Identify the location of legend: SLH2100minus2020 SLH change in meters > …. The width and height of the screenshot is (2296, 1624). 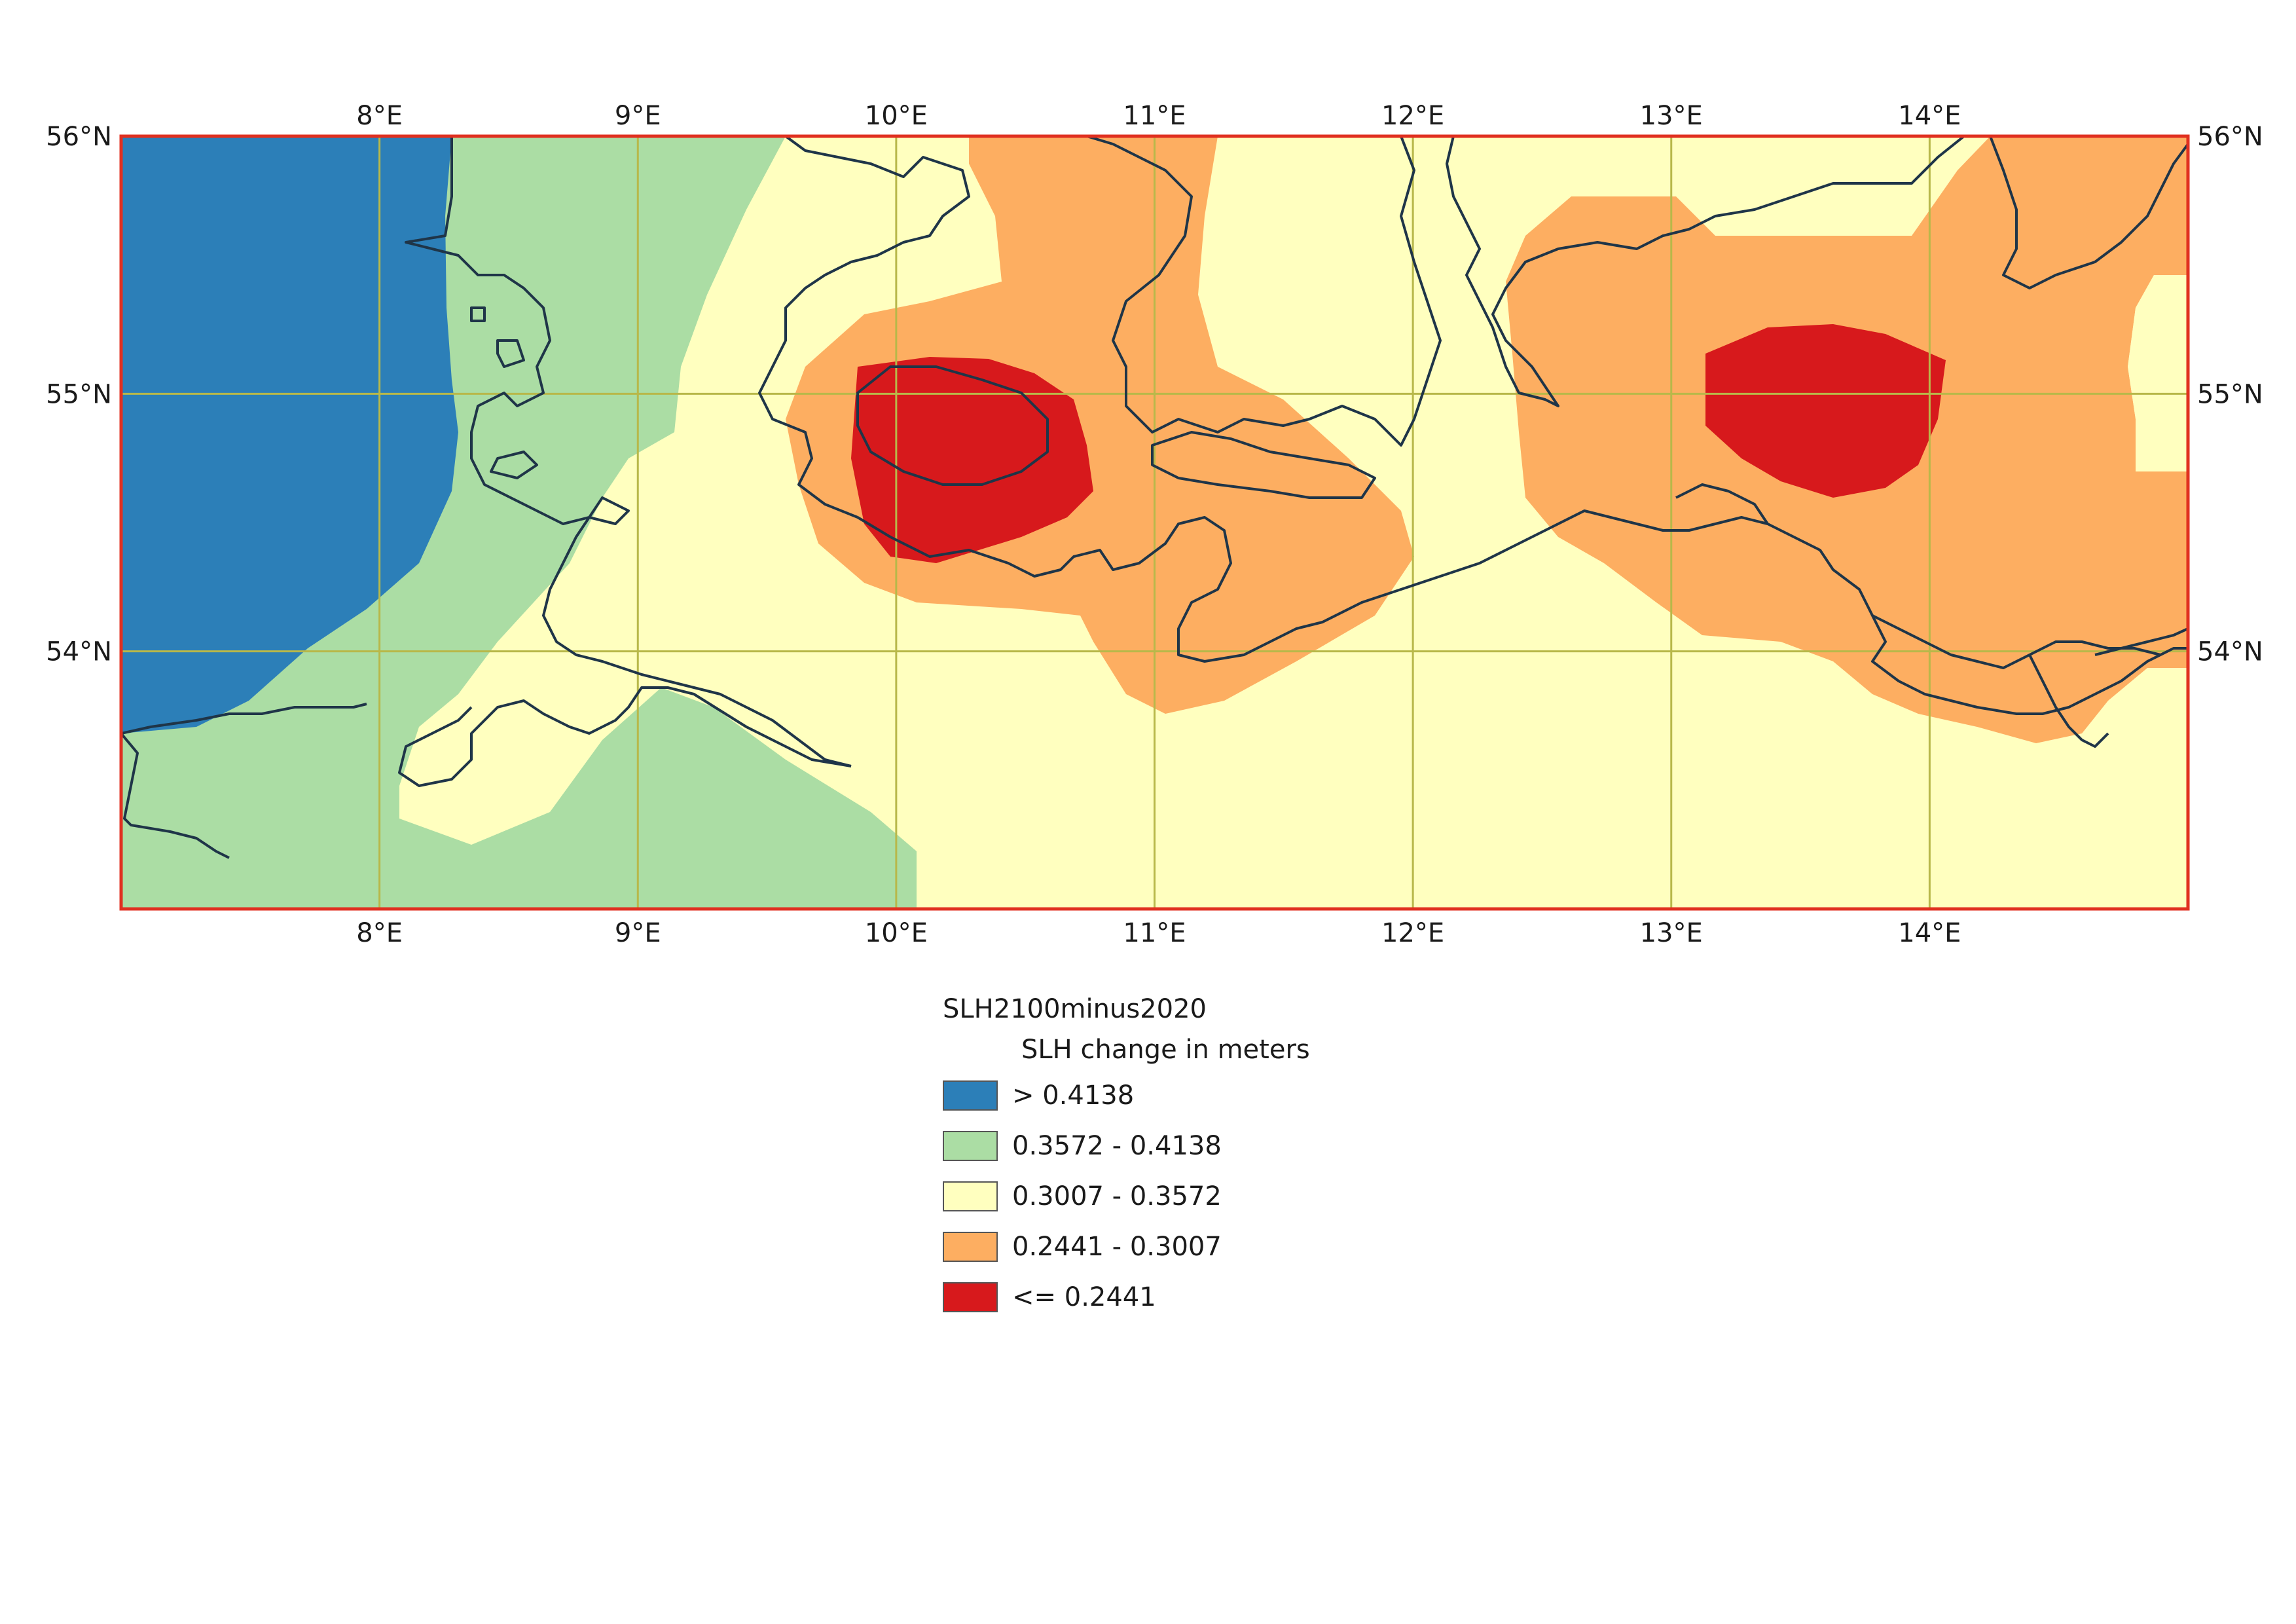
(1126, 1155).